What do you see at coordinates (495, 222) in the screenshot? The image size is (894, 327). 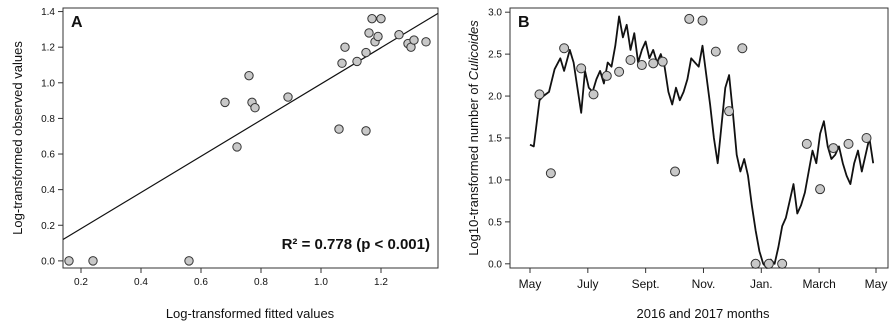 I see `panel-b-y-tick-label: 0.5` at bounding box center [495, 222].